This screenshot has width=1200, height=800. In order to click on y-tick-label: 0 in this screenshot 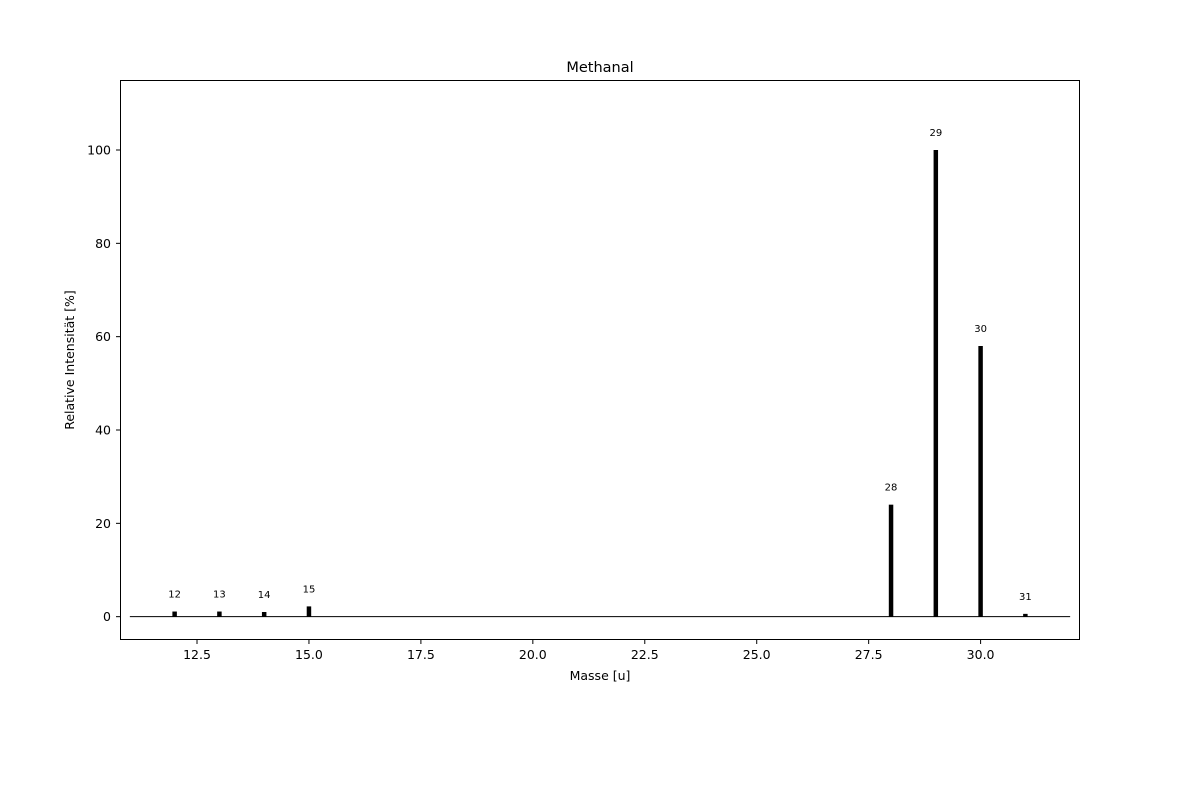, I will do `click(107, 616)`.